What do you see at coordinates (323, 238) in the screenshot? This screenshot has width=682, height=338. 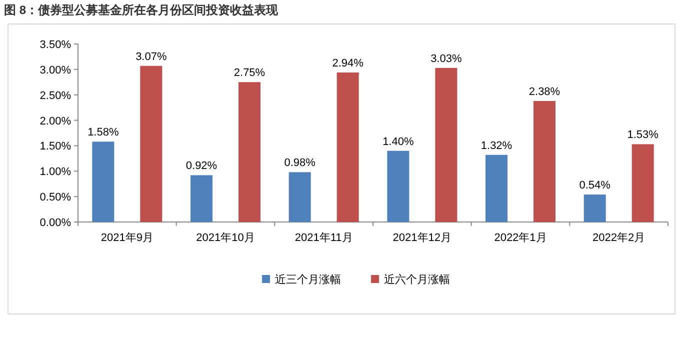 I see `x-tick-label: 2021年11月` at bounding box center [323, 238].